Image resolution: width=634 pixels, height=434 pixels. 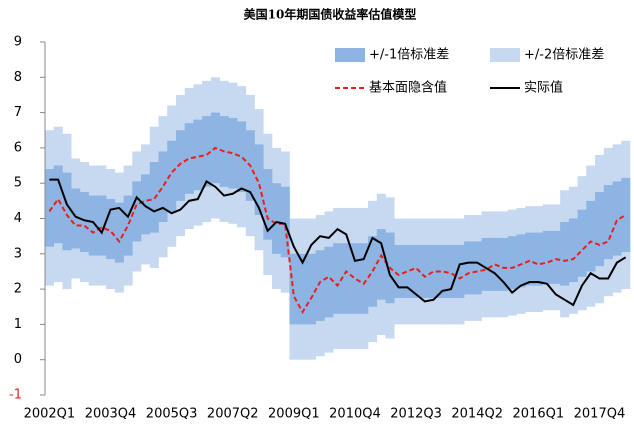 What do you see at coordinates (294, 414) in the screenshot?
I see `x-tick-label: 2009Q1` at bounding box center [294, 414].